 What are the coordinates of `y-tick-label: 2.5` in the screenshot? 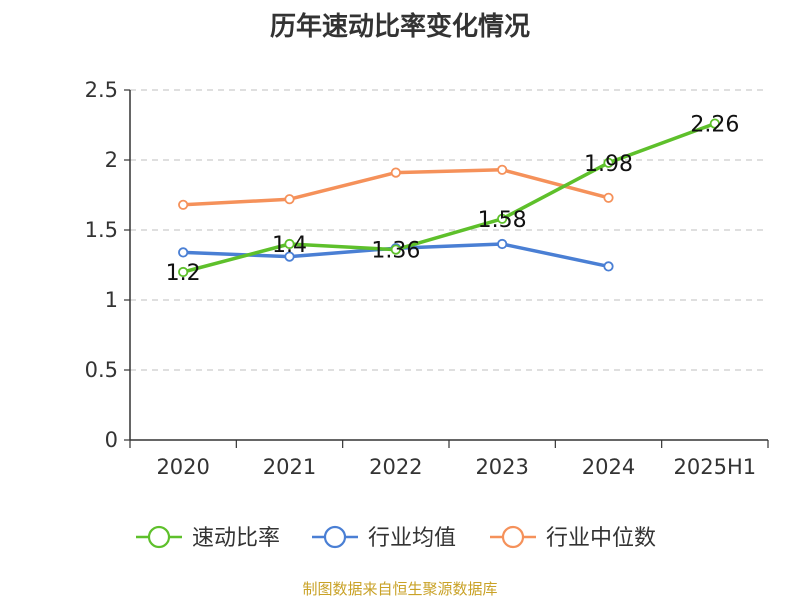 It's located at (101, 90).